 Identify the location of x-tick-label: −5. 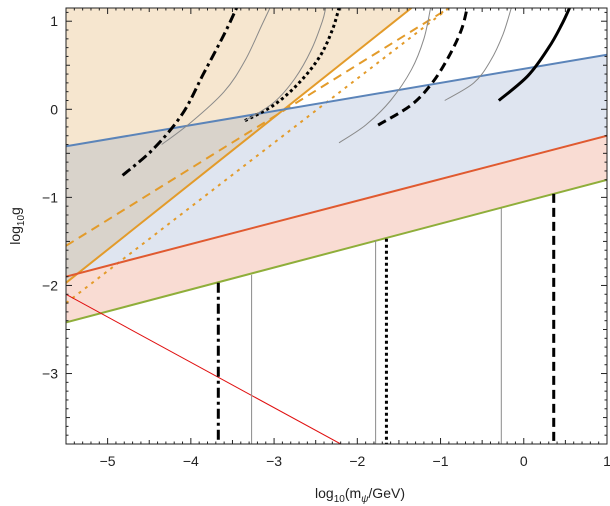
(108, 461).